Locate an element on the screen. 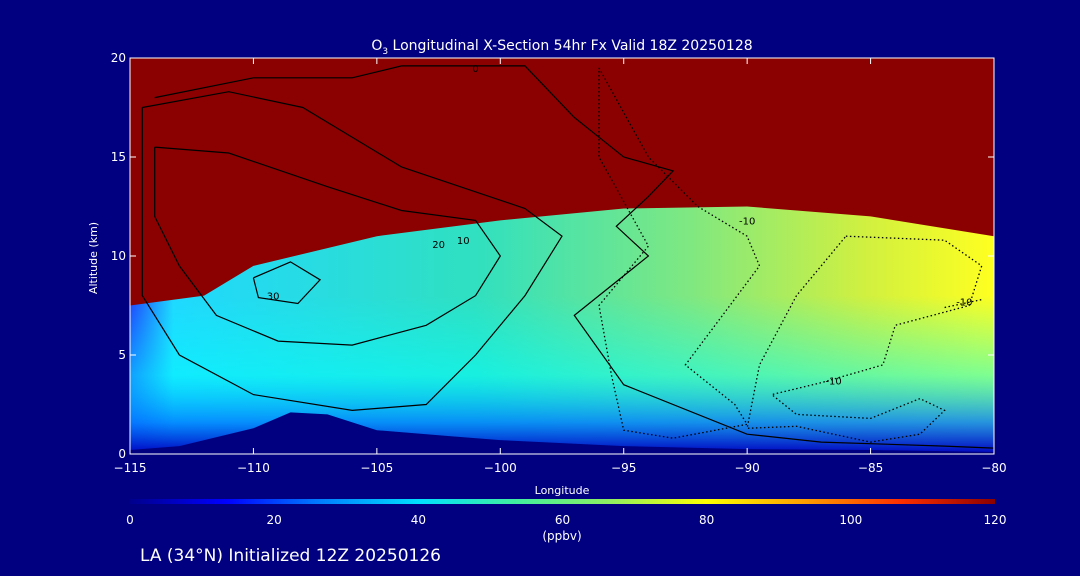 The width and height of the screenshot is (1080, 576). colorbar-tick-label: 80 is located at coordinates (706, 520).